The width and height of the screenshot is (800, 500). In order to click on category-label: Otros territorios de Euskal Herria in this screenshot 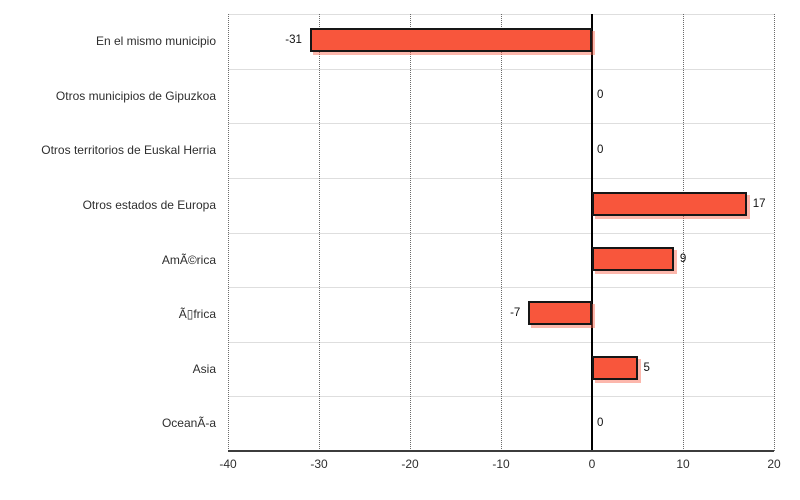, I will do `click(128, 150)`.